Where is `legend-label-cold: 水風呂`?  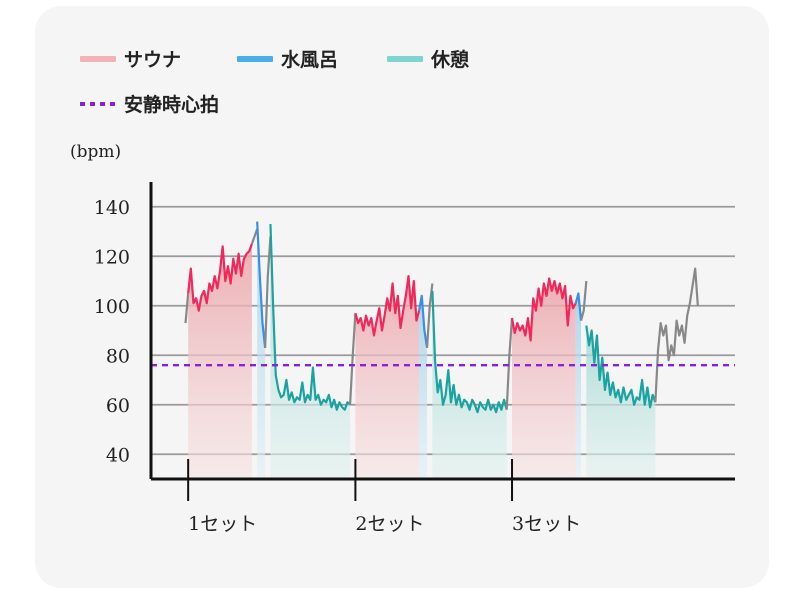
legend-label-cold: 水風呂 is located at coordinates (309, 60).